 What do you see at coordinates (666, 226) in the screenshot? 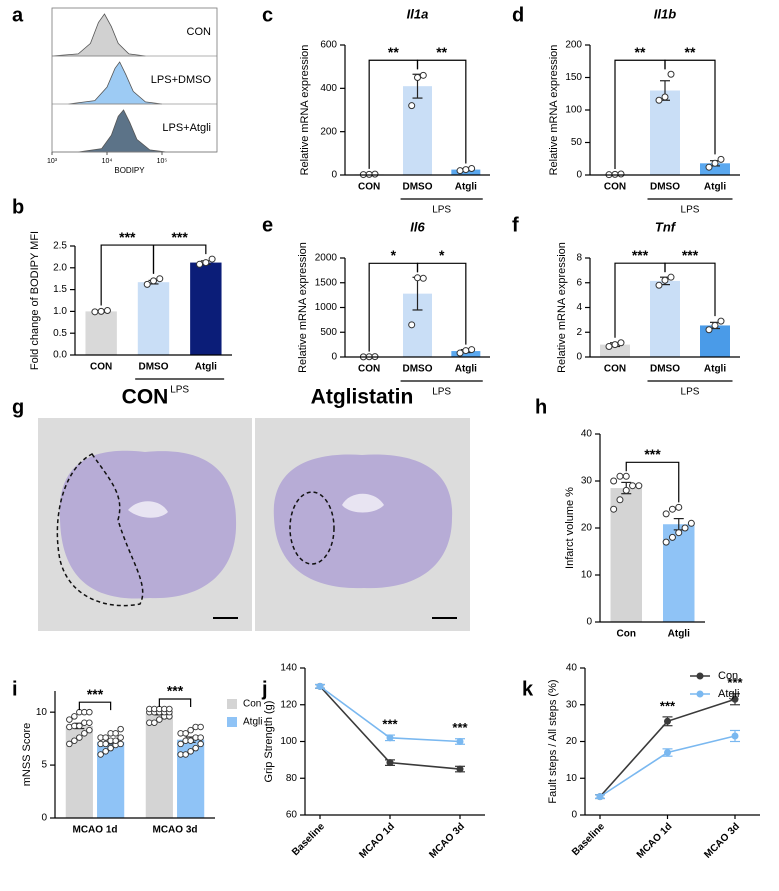
I see `chart-title: Tnf` at bounding box center [666, 226].